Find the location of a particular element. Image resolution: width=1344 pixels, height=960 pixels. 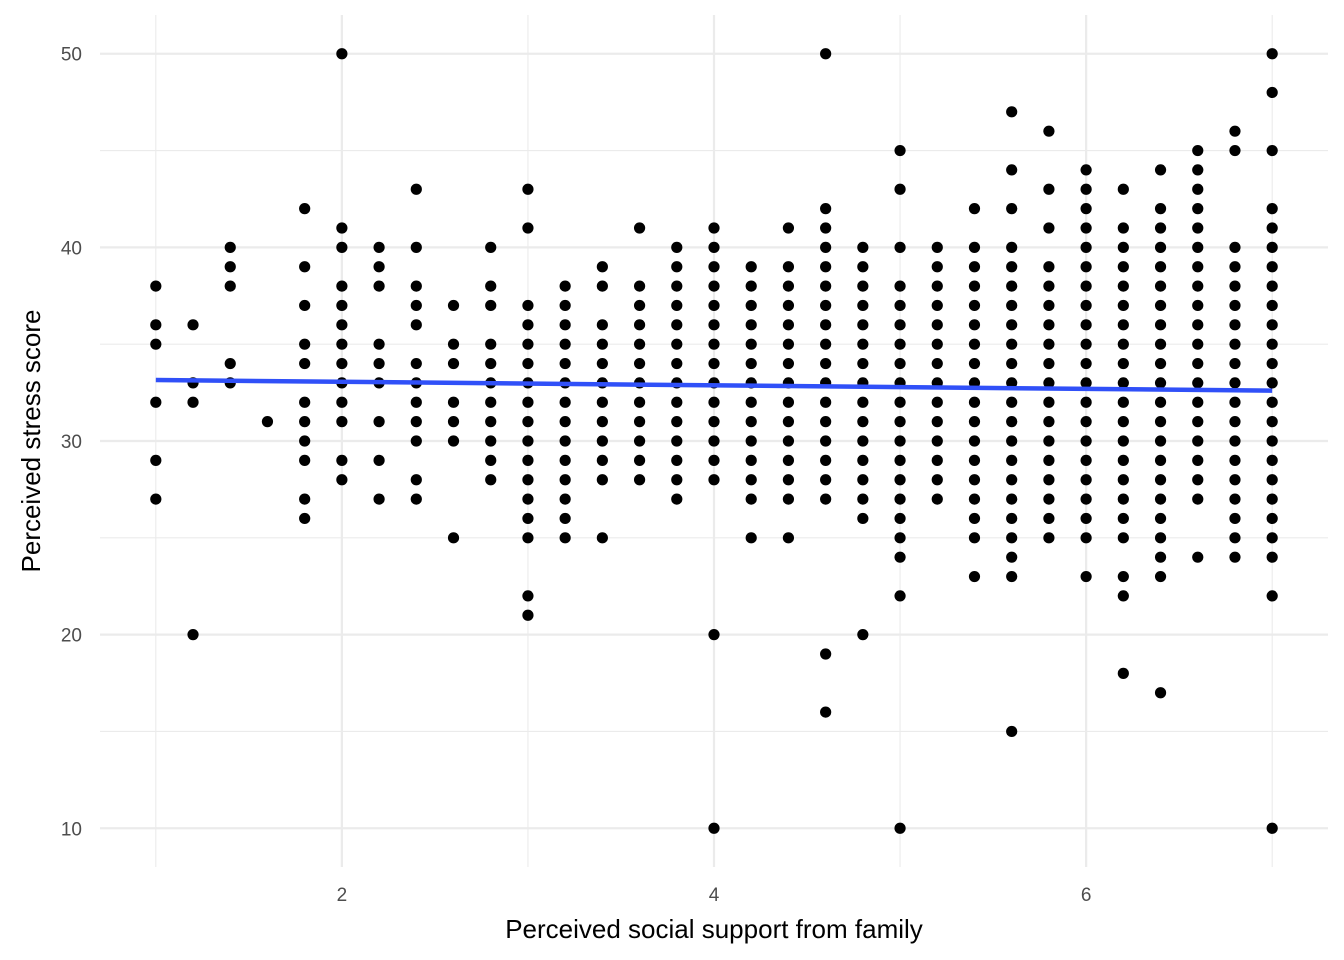

y-axis-title: Perceived stress score is located at coordinates (31, 441).